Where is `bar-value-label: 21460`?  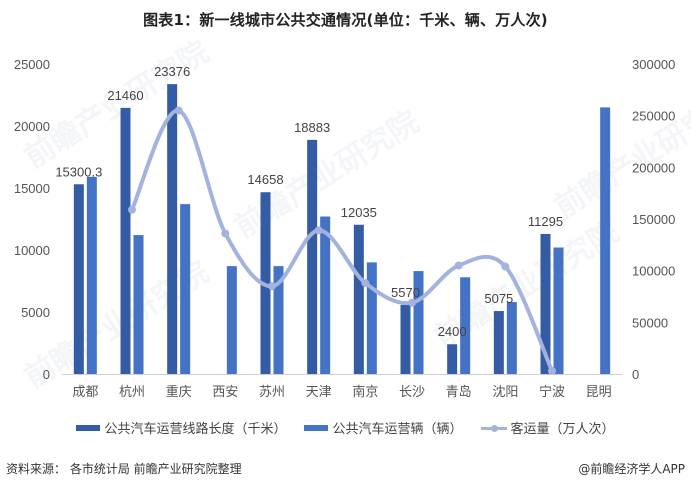
bar-value-label: 21460 is located at coordinates (125, 95).